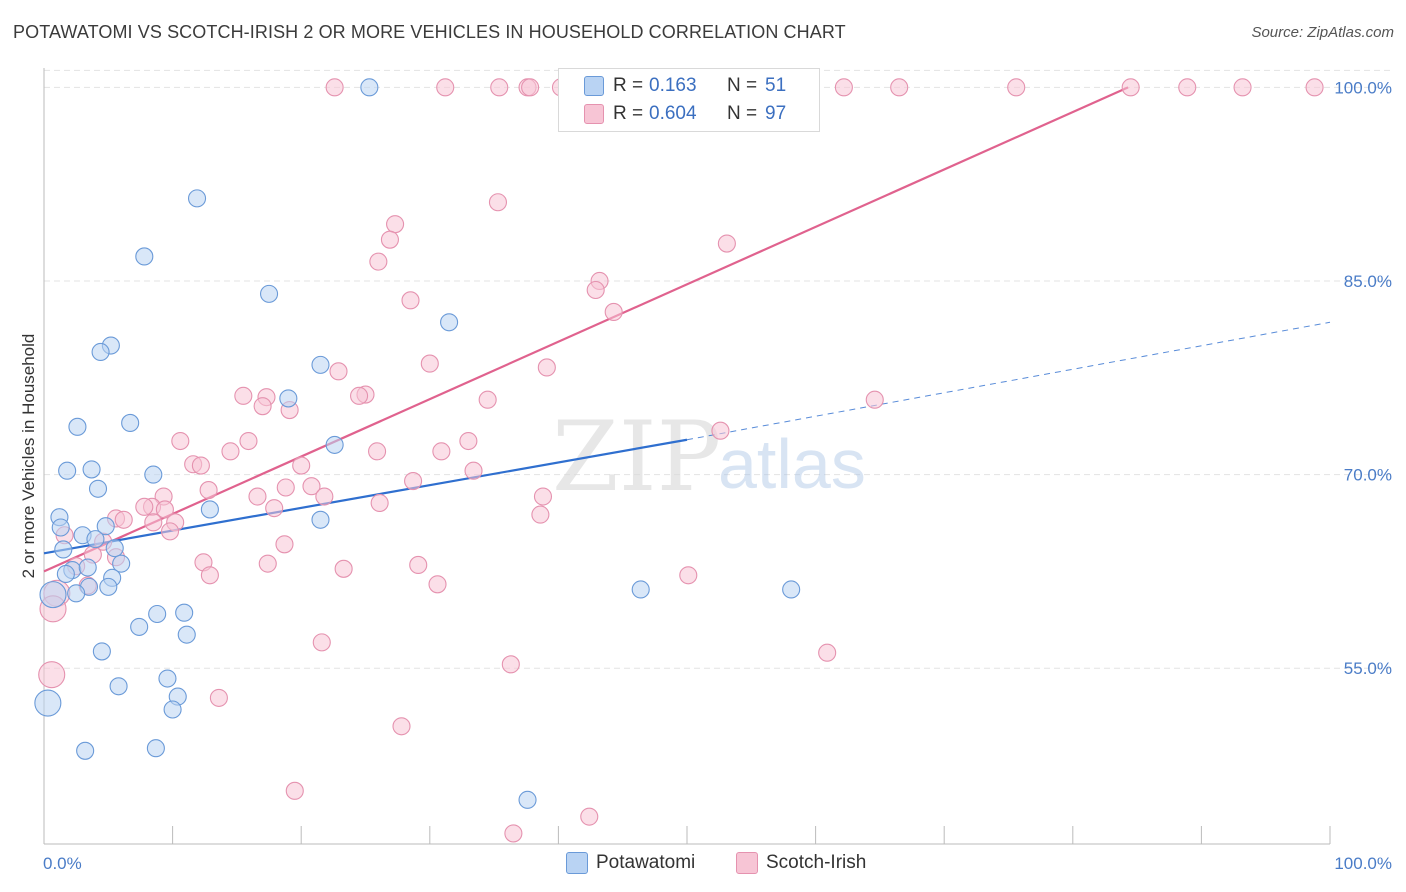  What do you see at coordinates (1363, 87) in the screenshot?
I see `y-tick-label: 100.0%` at bounding box center [1363, 87].